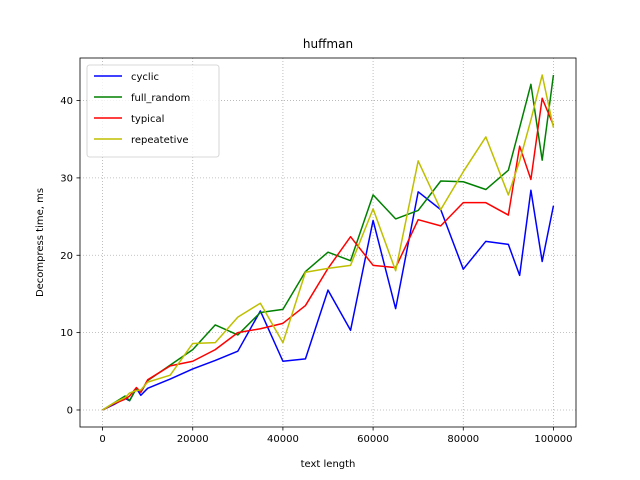 This screenshot has height=480, width=640. I want to click on y-axis-ticks: 0 10 20 30 40, so click(70, 256).